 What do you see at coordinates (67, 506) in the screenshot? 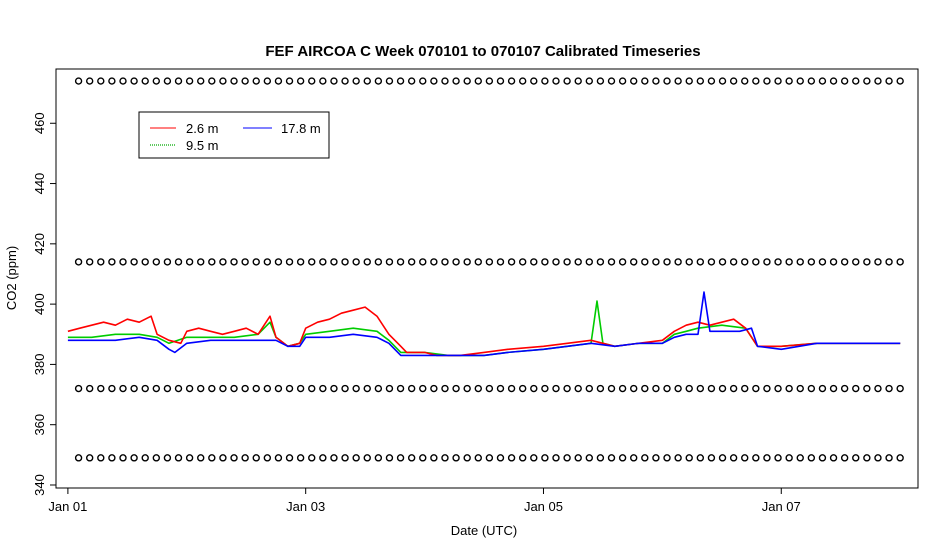
I see `x-tick-label: Jan 01` at bounding box center [67, 506].